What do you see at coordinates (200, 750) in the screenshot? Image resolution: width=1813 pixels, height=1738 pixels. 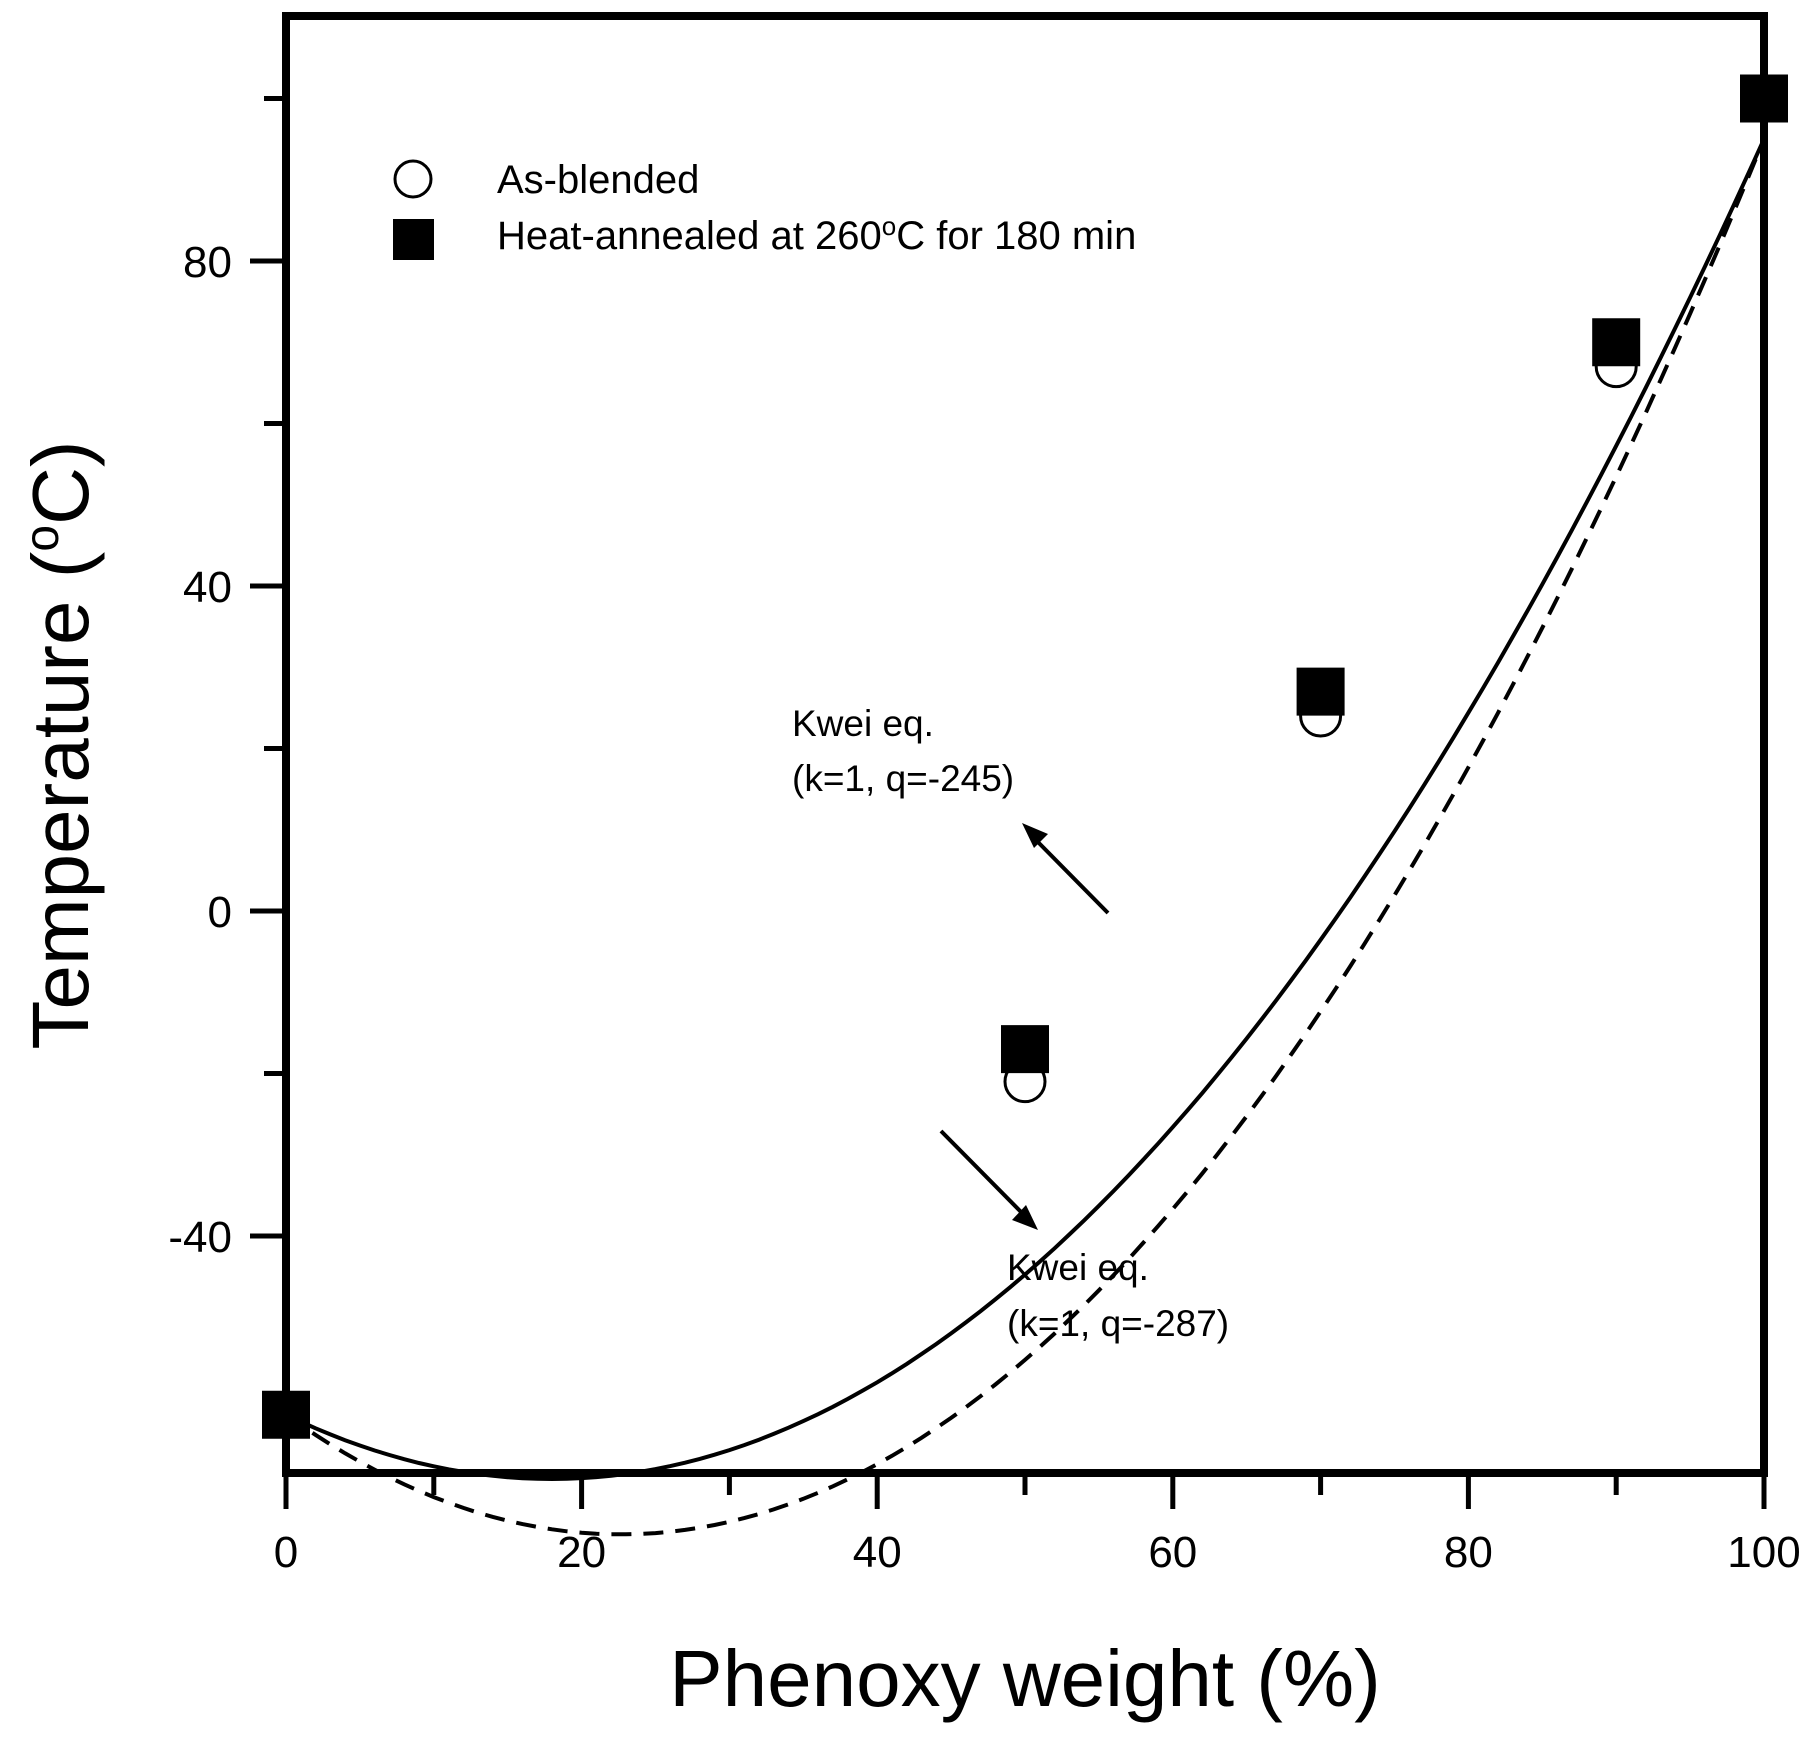 I see `y-tick-labels: -40 0 40 80` at bounding box center [200, 750].